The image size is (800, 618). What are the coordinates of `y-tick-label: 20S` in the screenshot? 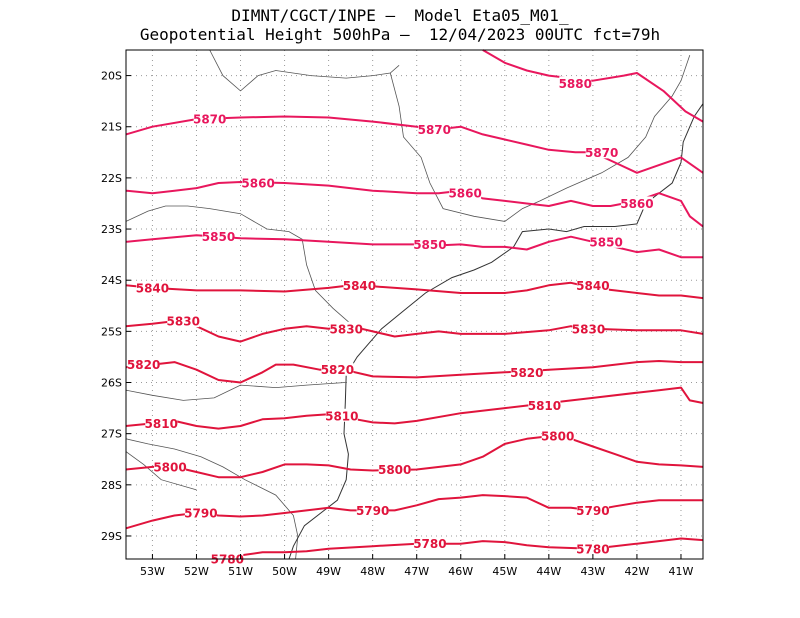 It's located at (111, 76).